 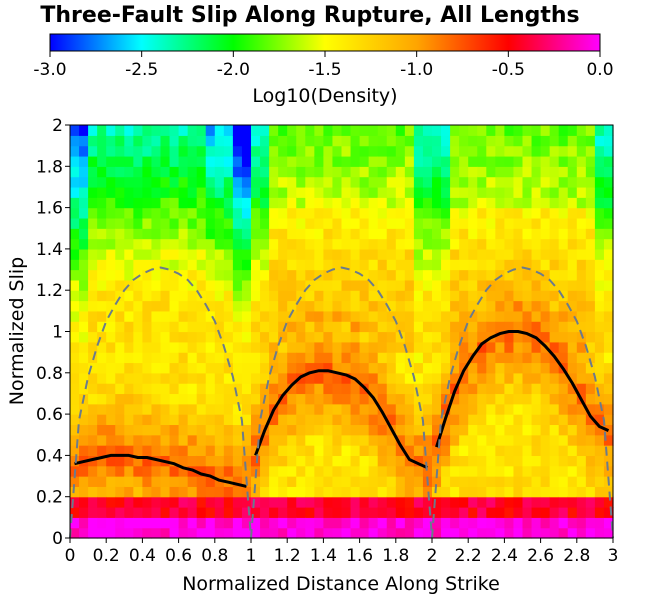 What do you see at coordinates (49, 250) in the screenshot?
I see `y-tick-label: 1.4` at bounding box center [49, 250].